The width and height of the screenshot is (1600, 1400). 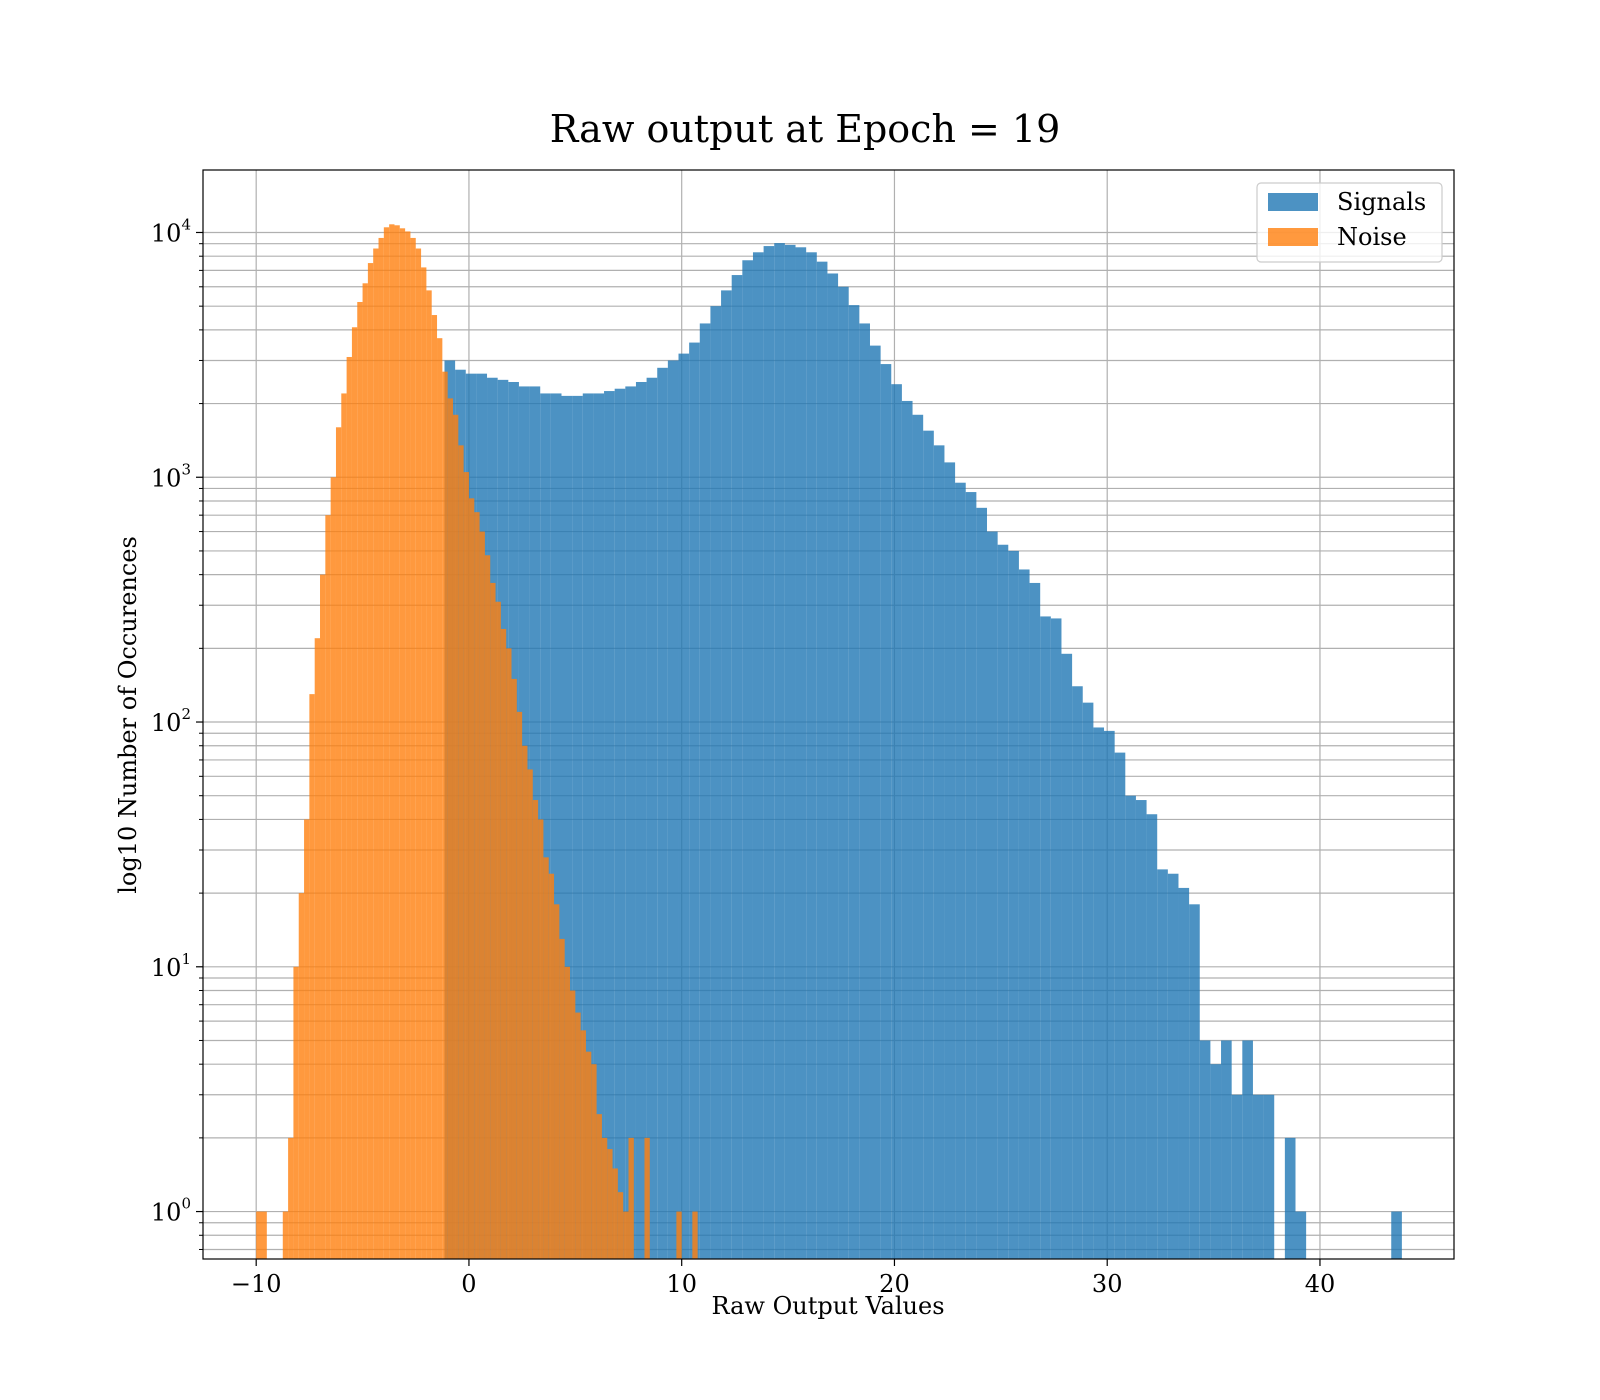 What do you see at coordinates (171, 966) in the screenshot?
I see `y-tick-label: 10¹` at bounding box center [171, 966].